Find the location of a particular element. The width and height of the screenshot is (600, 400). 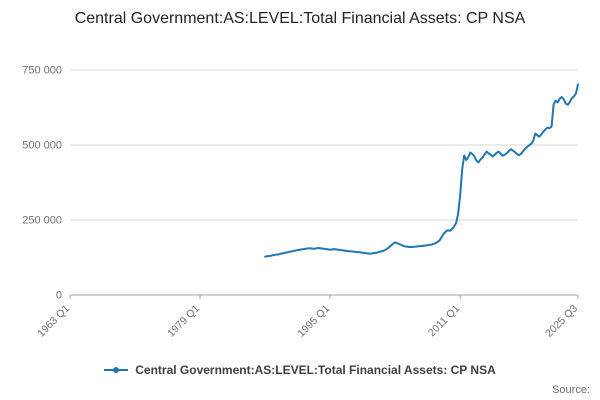

y-tick-label: 500 000 is located at coordinates (42, 146).